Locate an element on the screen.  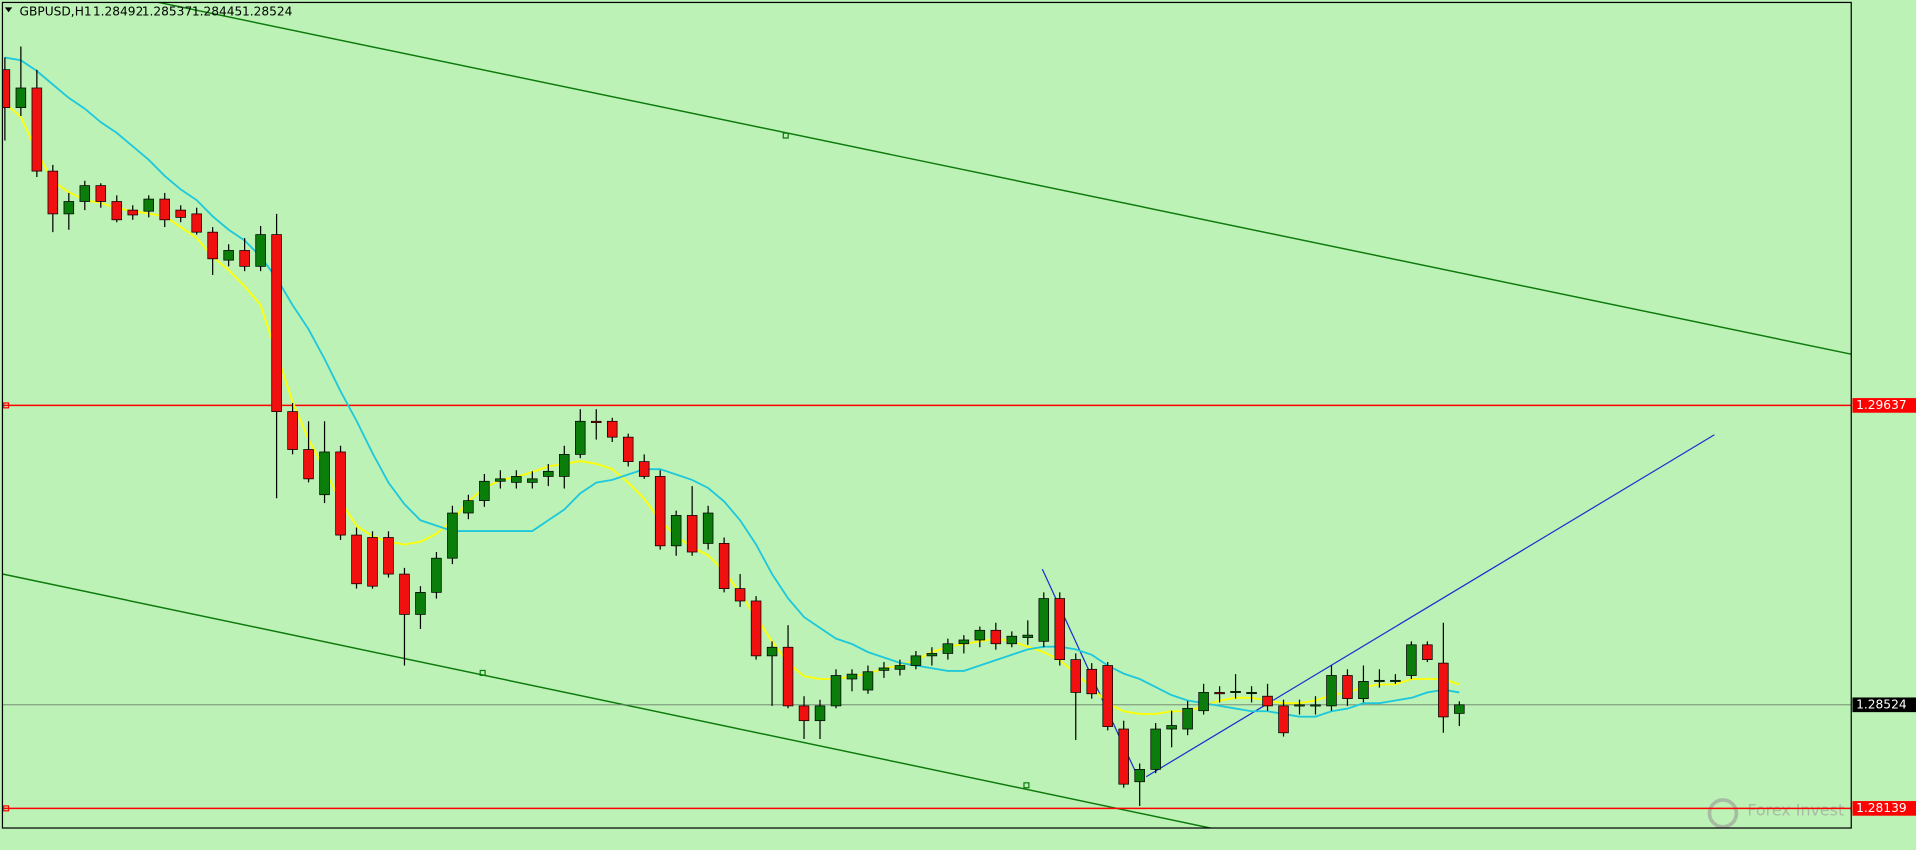
current-price-box is located at coordinates (1884, 705).